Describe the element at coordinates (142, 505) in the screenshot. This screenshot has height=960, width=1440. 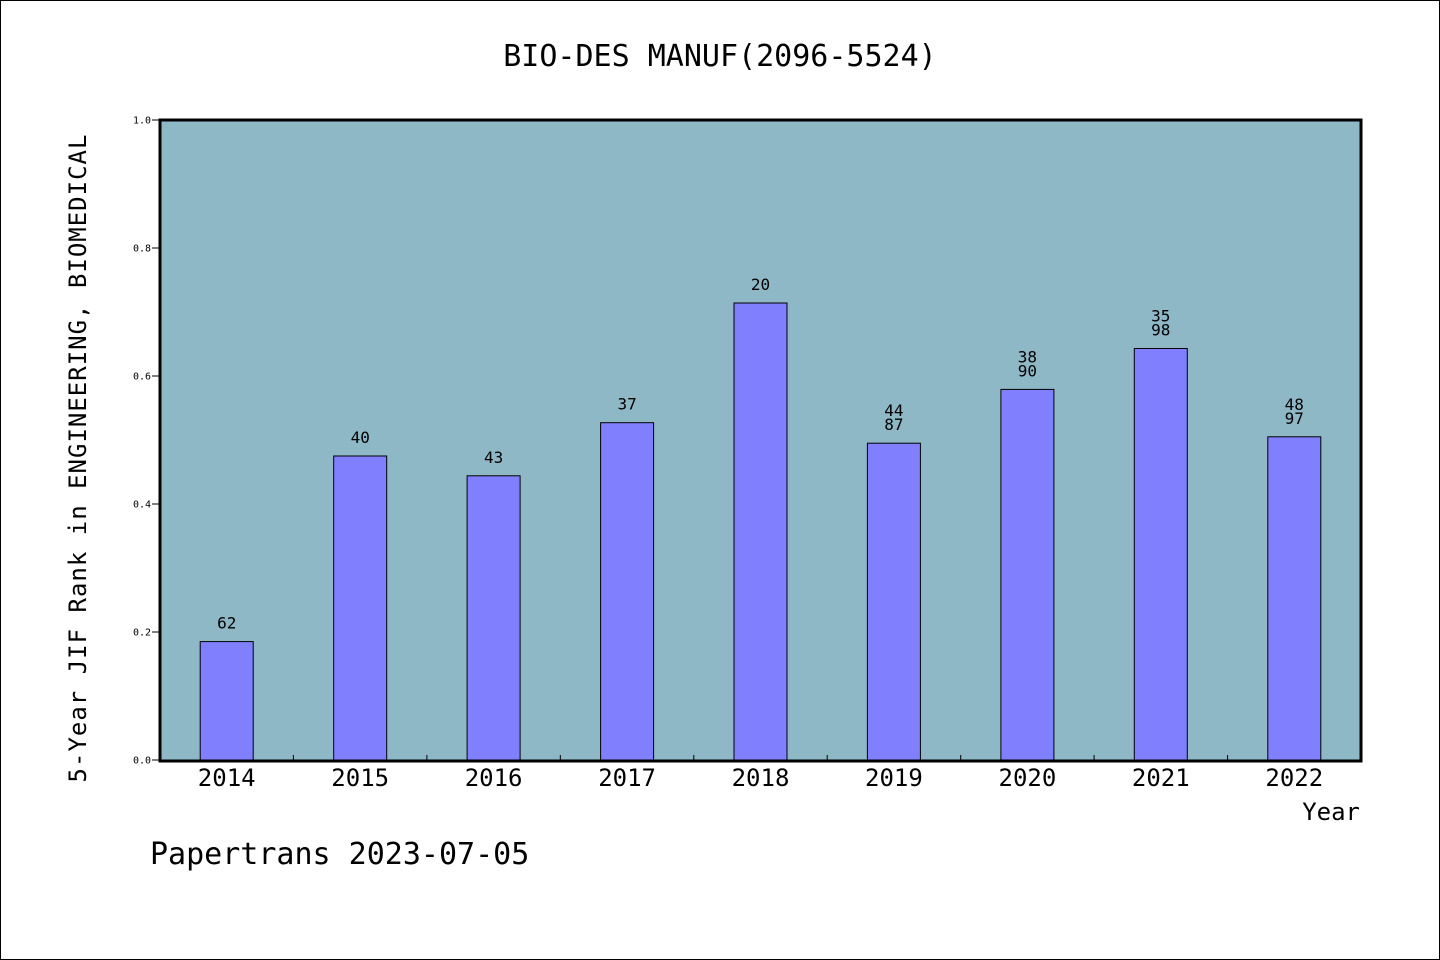
I see `y-tick-label-2: 0.4` at that location.